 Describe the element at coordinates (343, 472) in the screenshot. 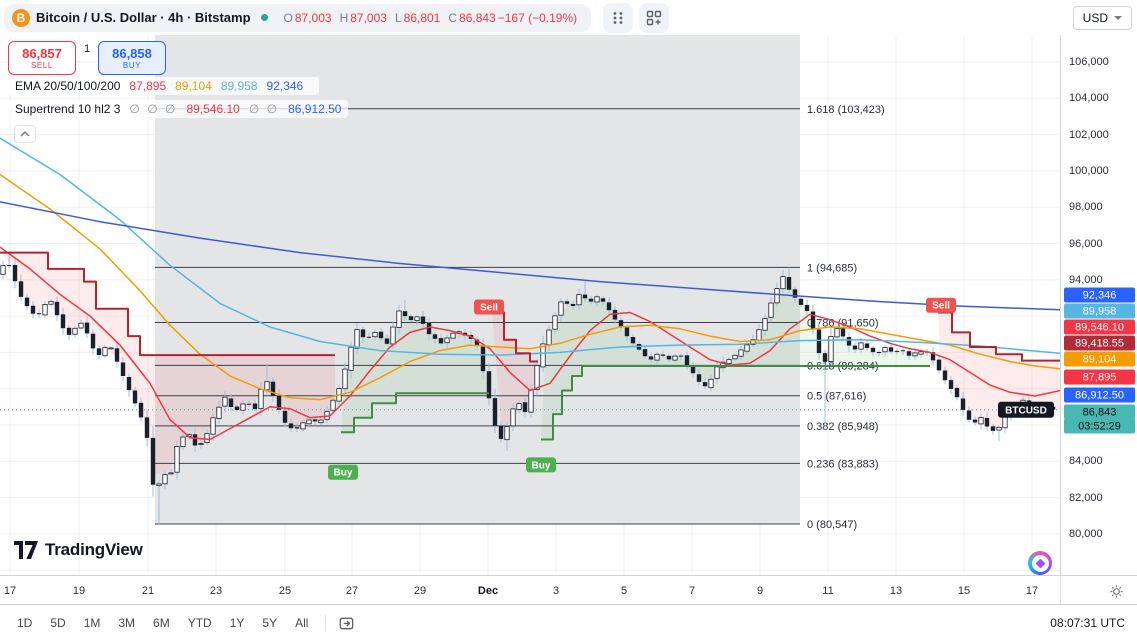

I see `buy-marker: Buy` at that location.